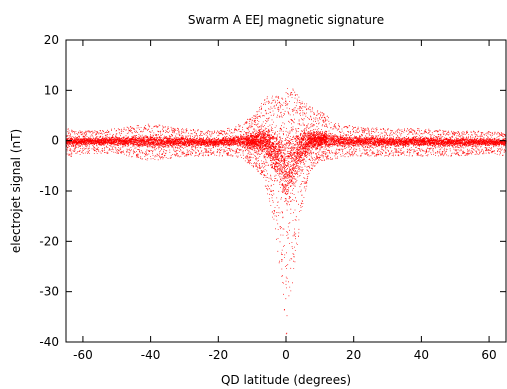 The width and height of the screenshot is (507, 389). What do you see at coordinates (421, 355) in the screenshot?
I see `x-tick-label: 40` at bounding box center [421, 355].